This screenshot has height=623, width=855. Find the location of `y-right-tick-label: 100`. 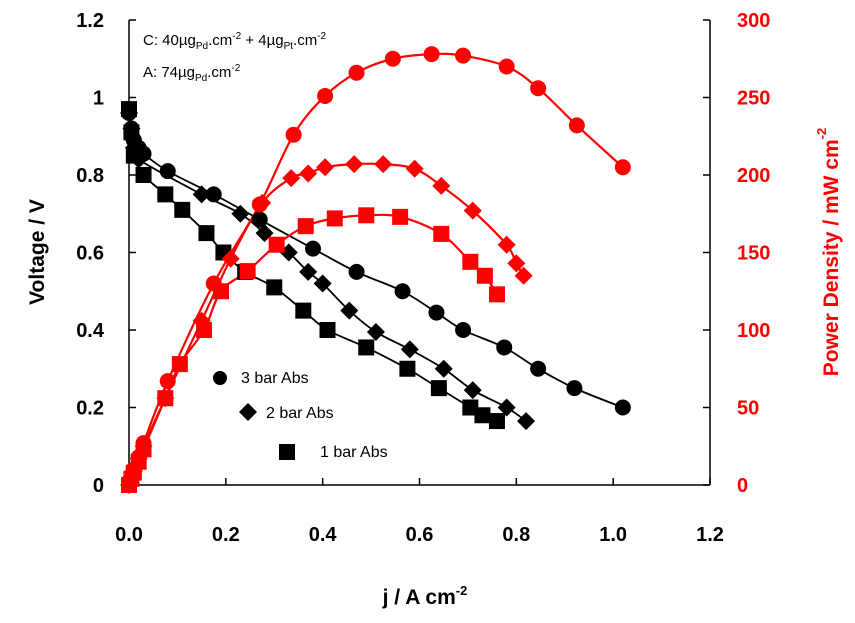

y-right-tick-label: 100 is located at coordinates (753, 331).